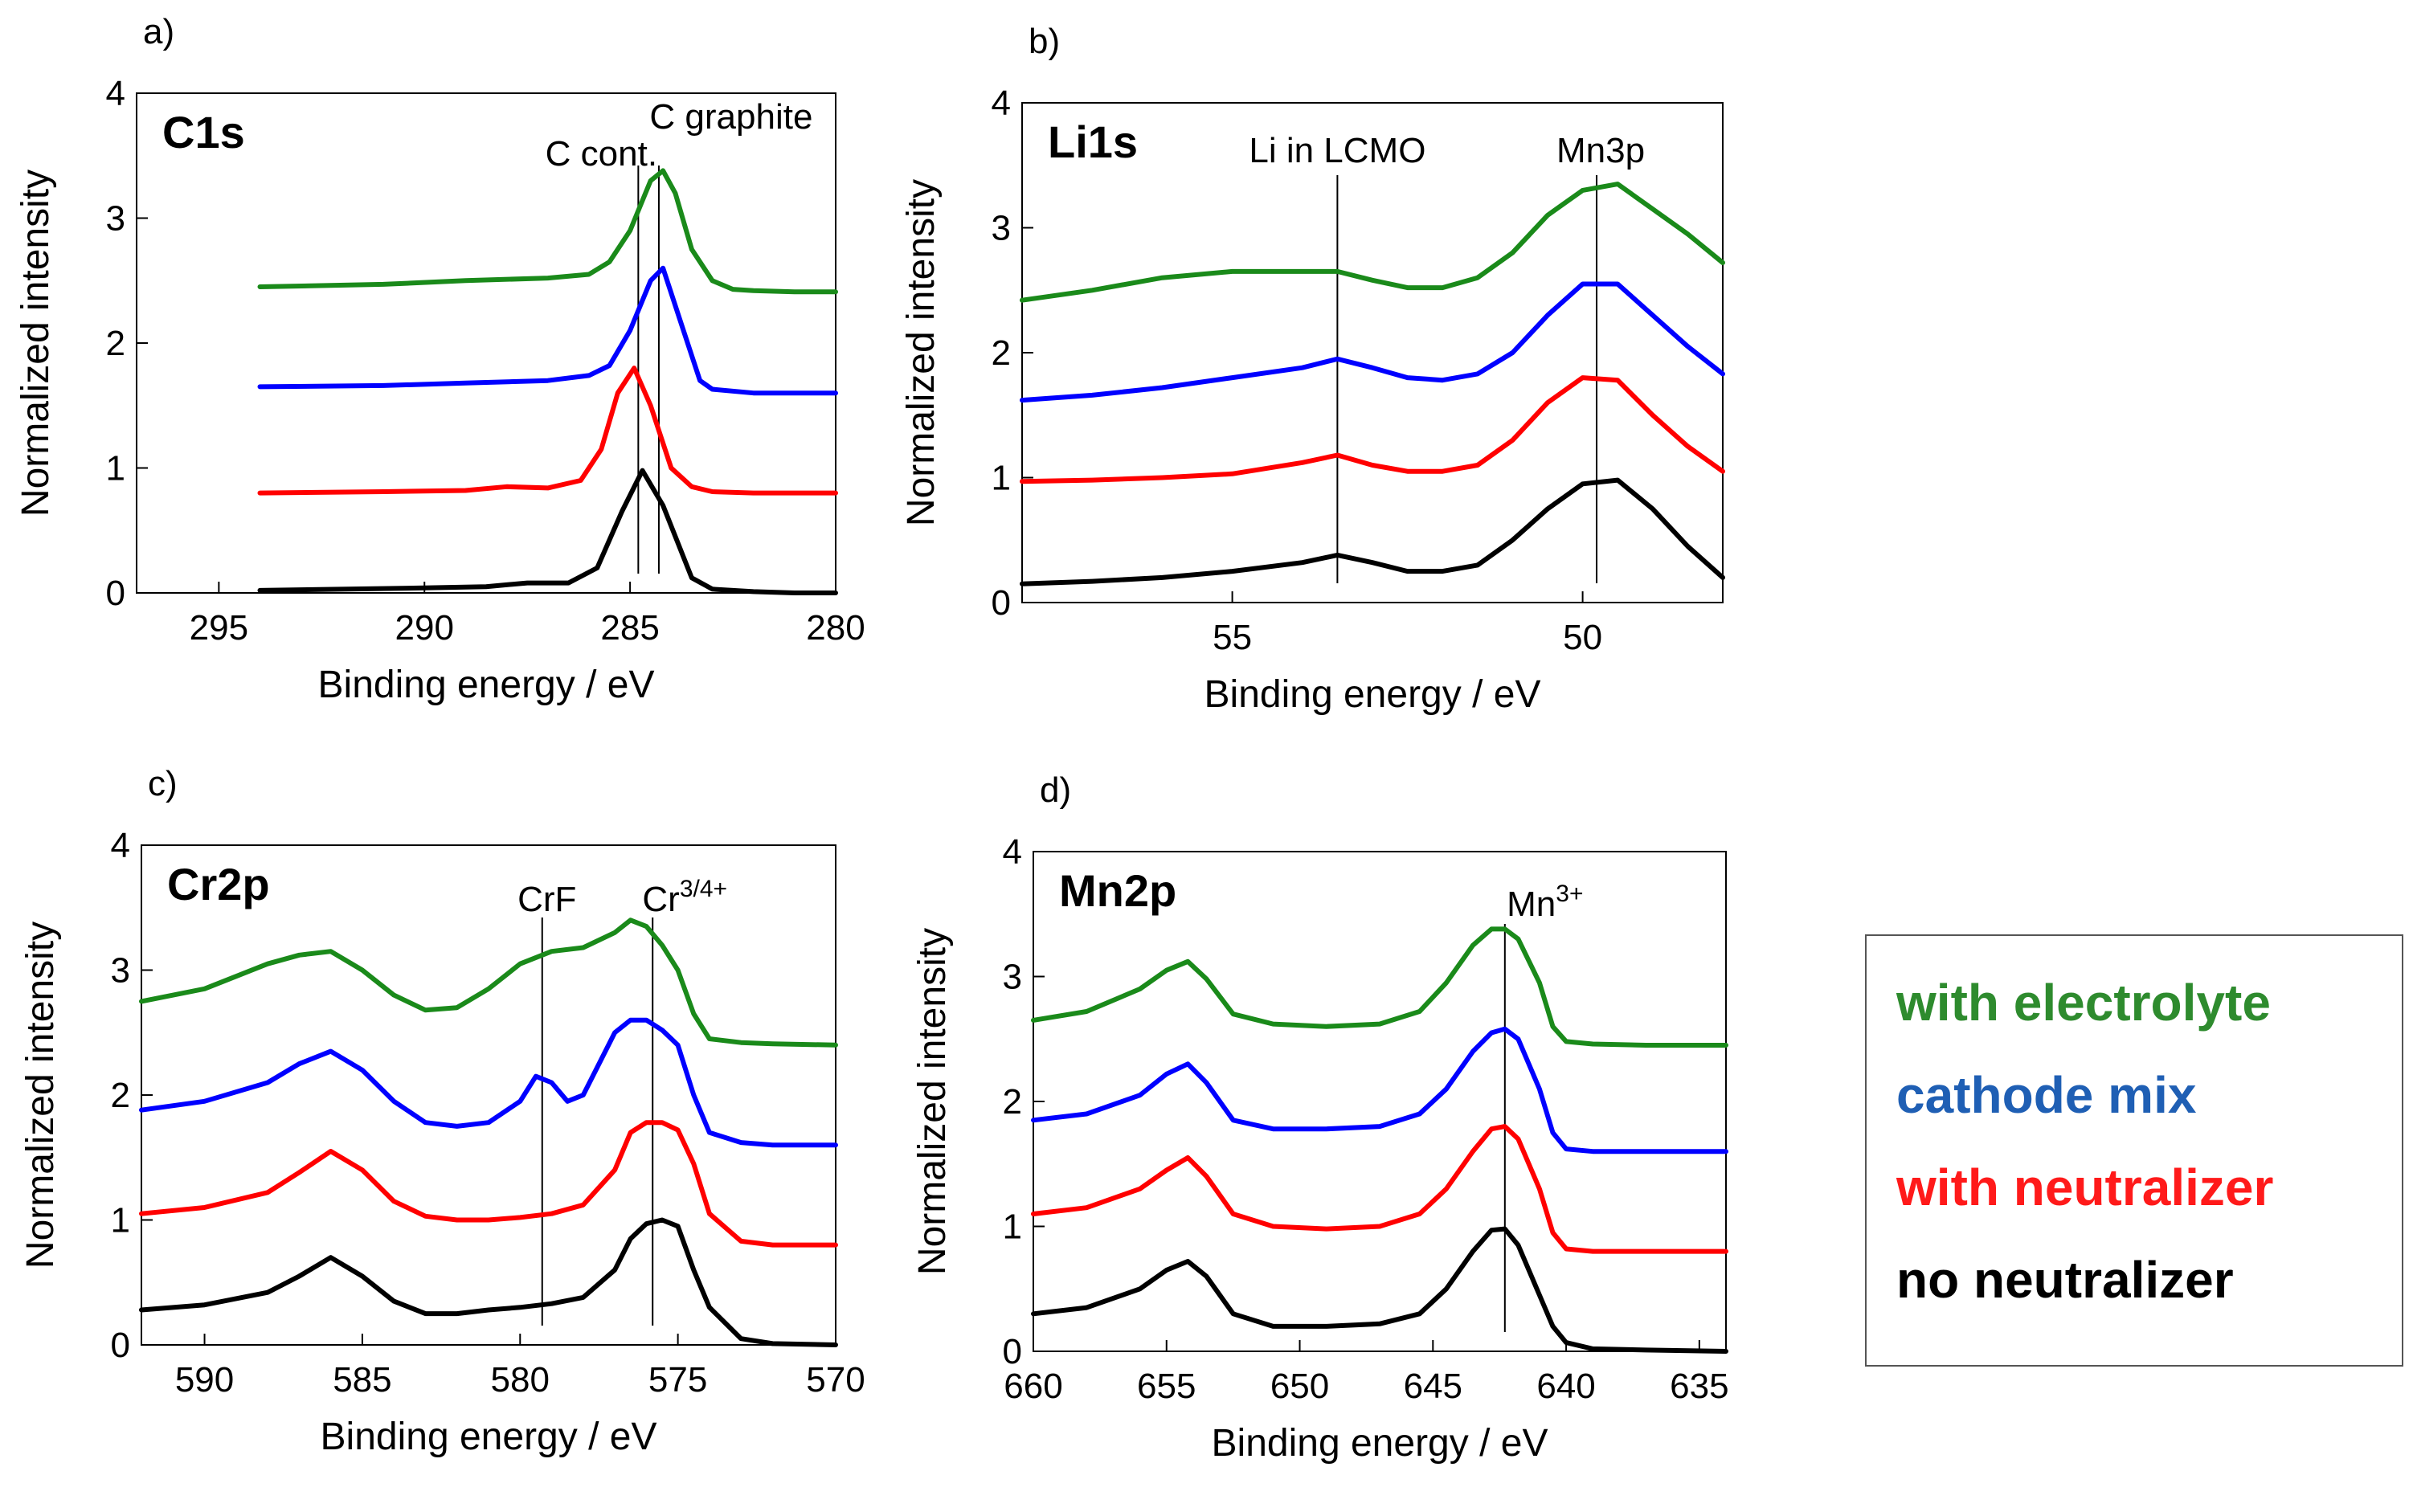 This screenshot has width=2413, height=1512. What do you see at coordinates (1044, 41) in the screenshot?
I see `panel-letter: b)` at bounding box center [1044, 41].